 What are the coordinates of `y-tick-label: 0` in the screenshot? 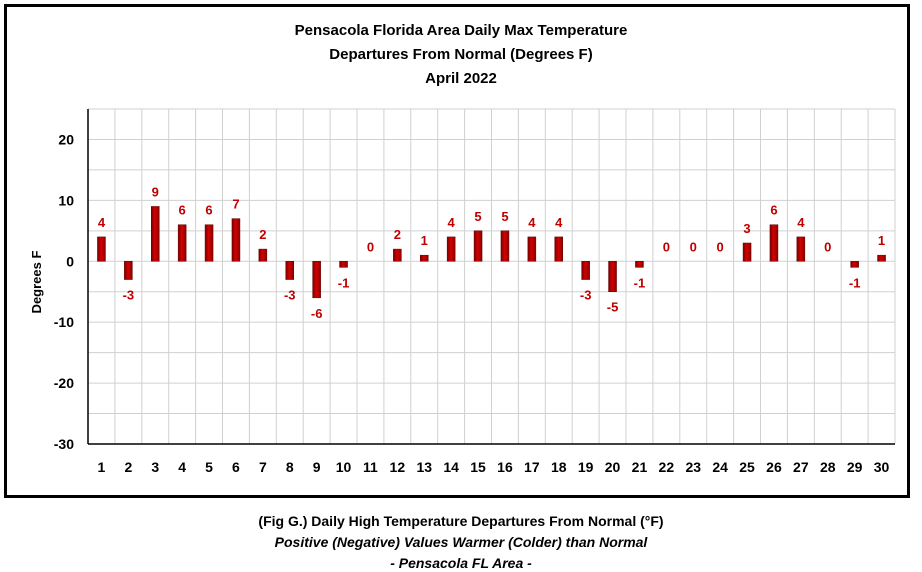 It's located at (70, 261).